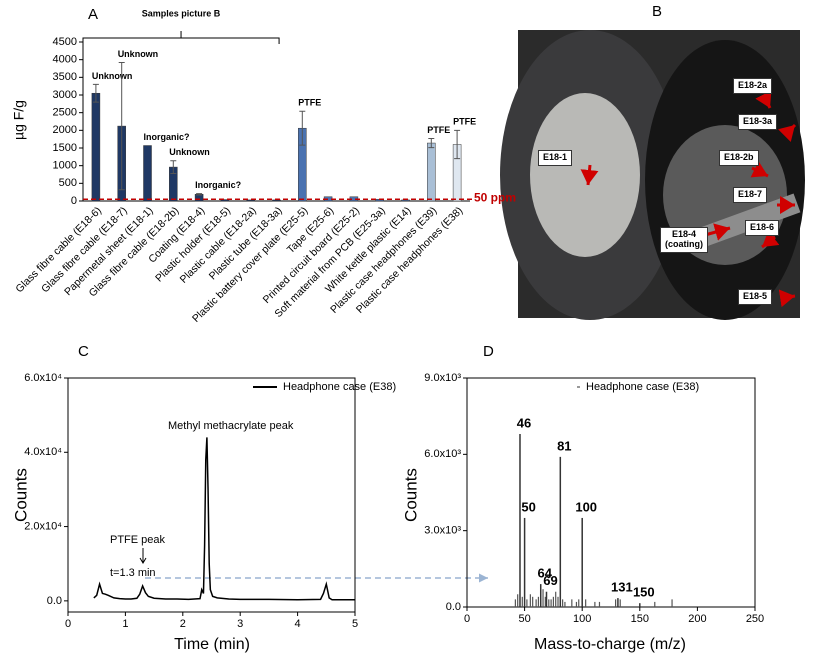 The width and height of the screenshot is (813, 657). I want to click on y-tick-label: 4.0x10⁴, so click(43, 452).